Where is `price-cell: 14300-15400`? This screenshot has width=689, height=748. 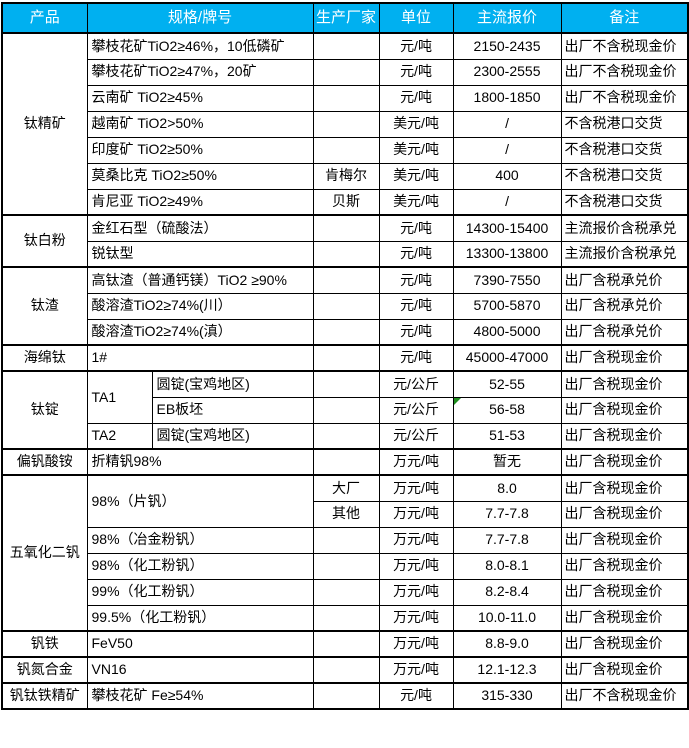
price-cell: 14300-15400 is located at coordinates (507, 228).